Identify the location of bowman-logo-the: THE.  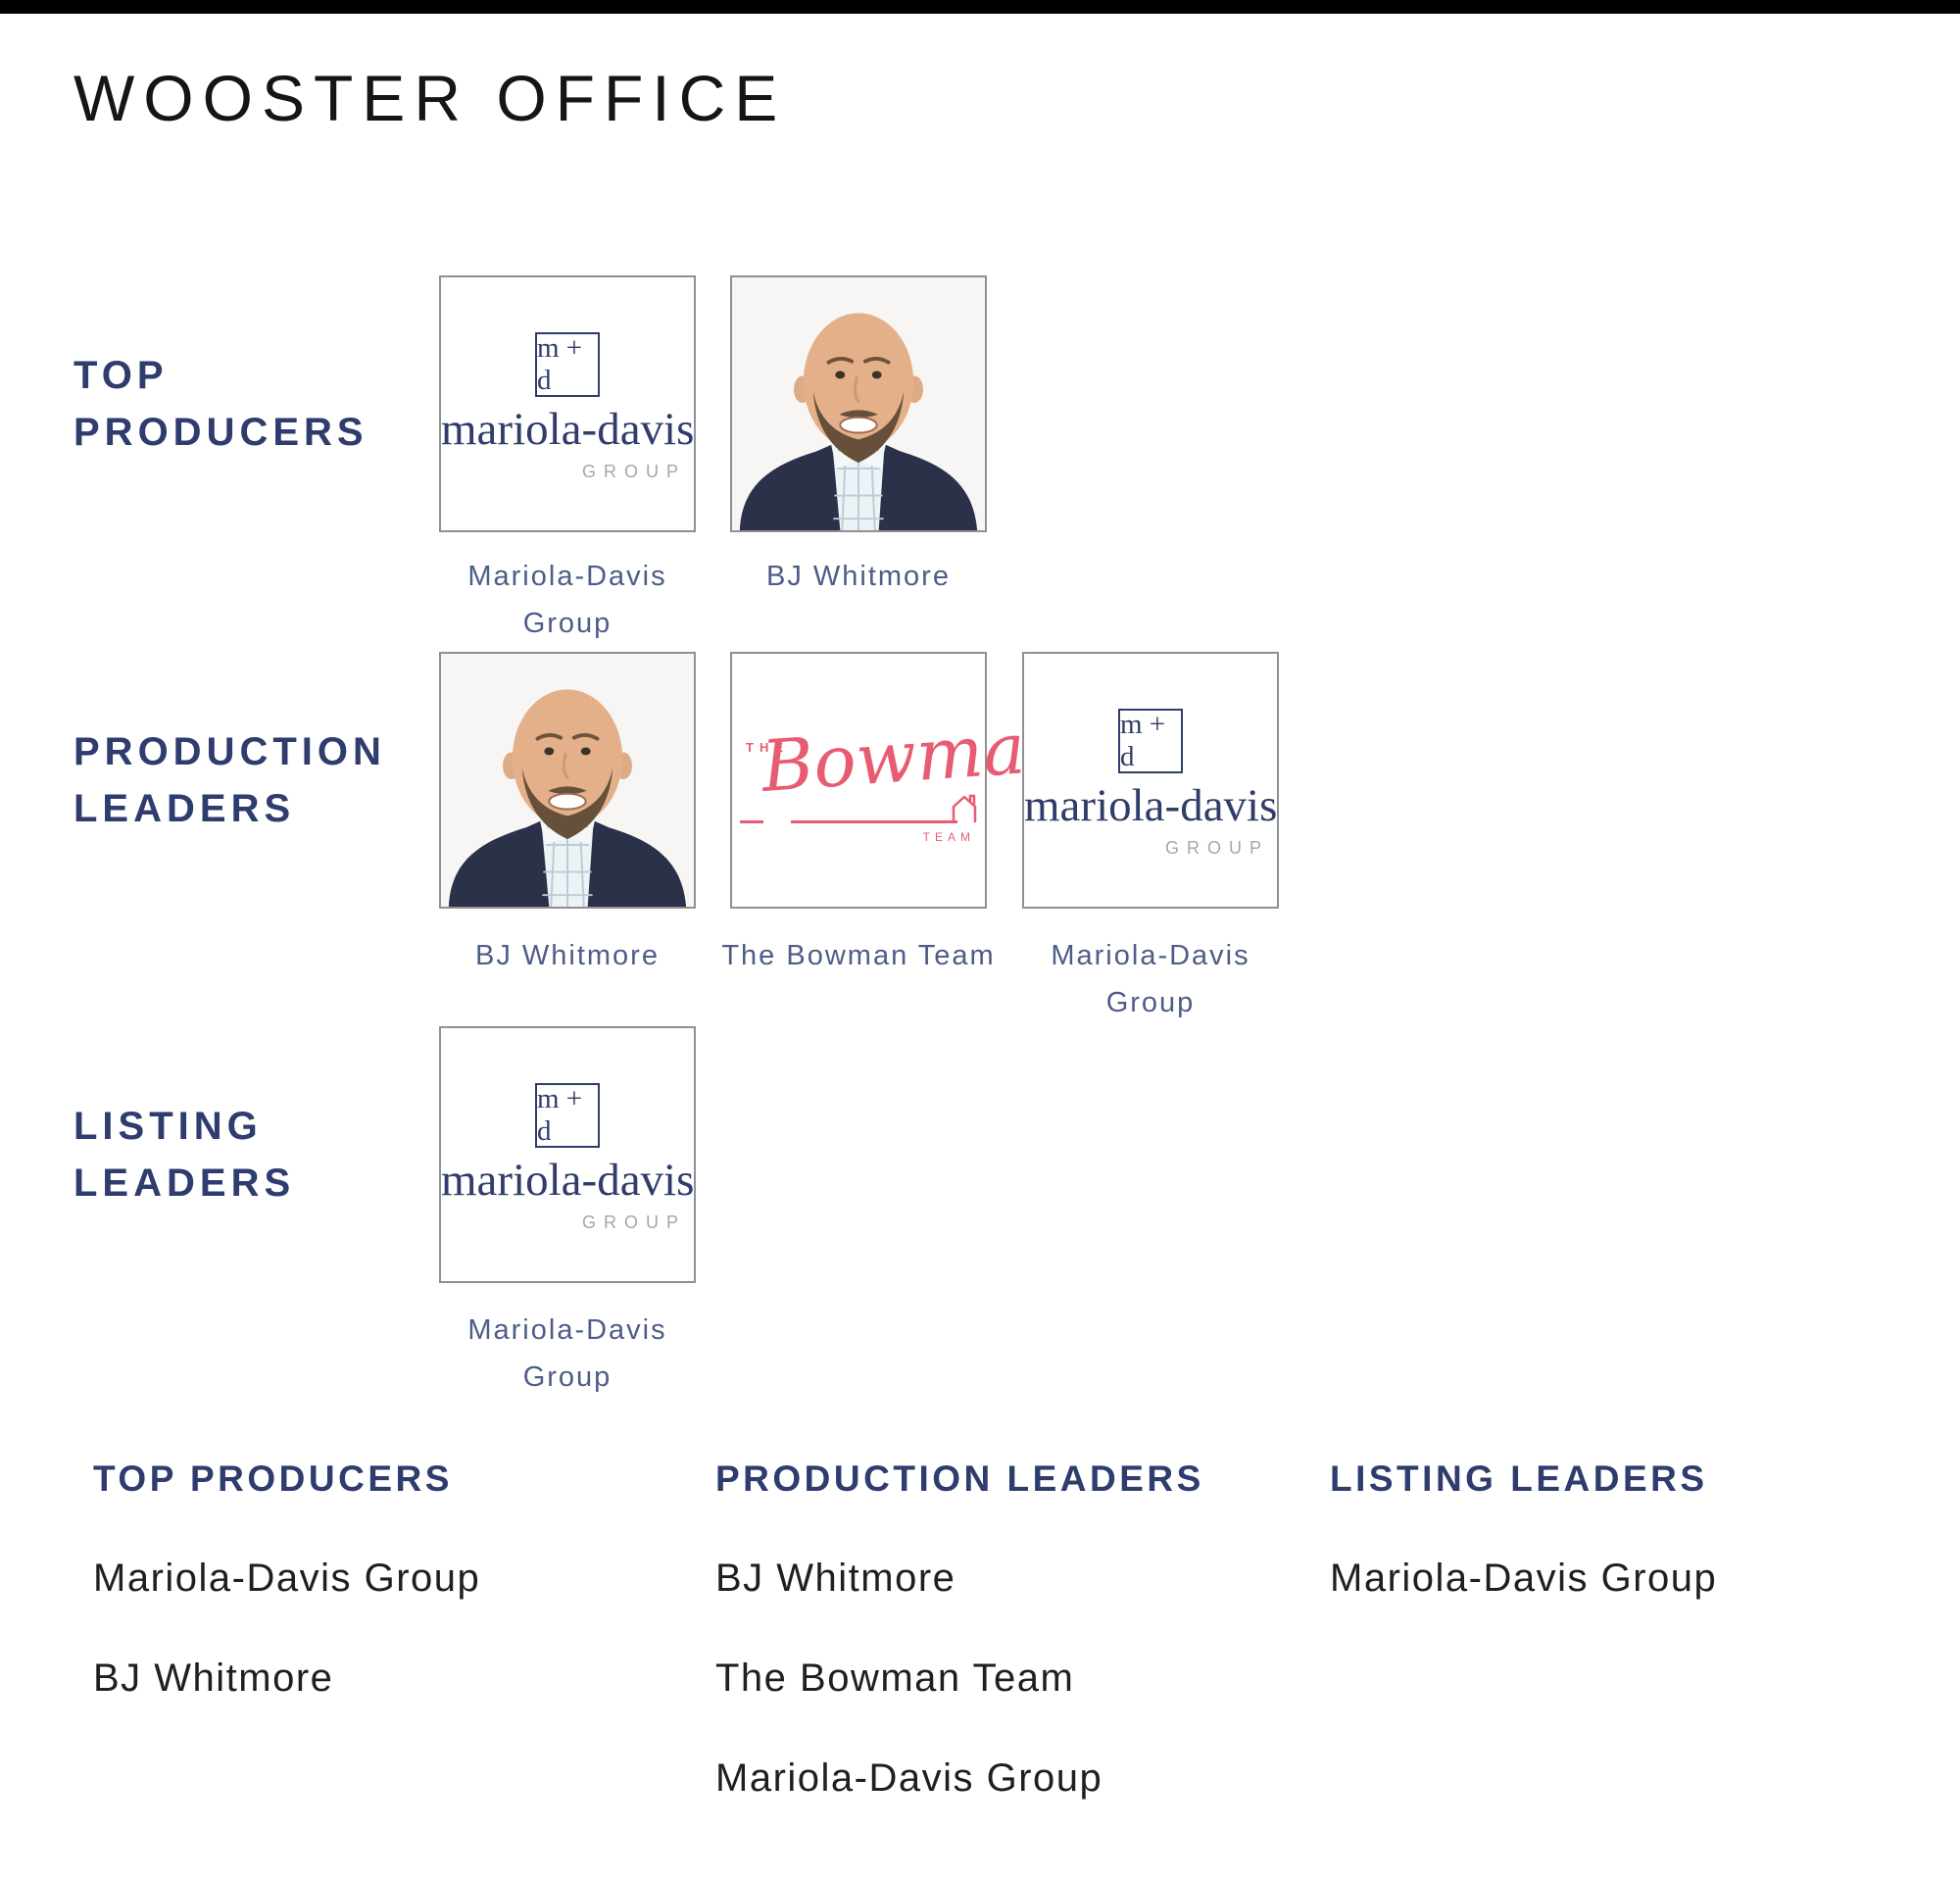
(767, 747).